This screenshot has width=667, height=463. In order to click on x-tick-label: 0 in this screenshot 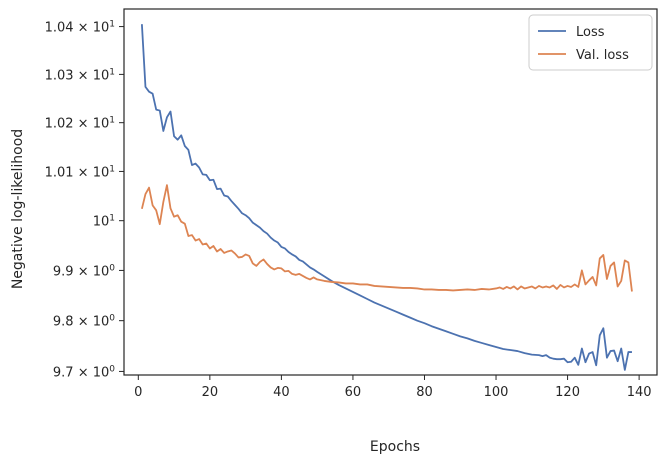, I will do `click(138, 392)`.